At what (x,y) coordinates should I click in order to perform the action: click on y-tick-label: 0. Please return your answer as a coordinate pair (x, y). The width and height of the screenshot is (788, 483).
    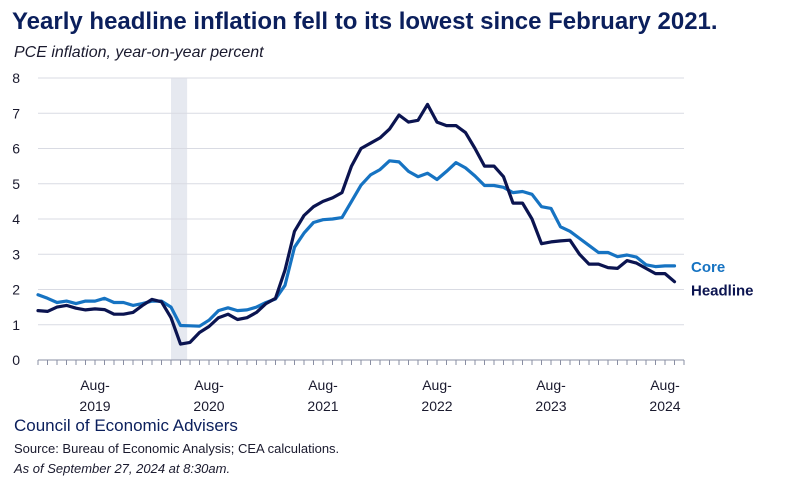
    Looking at the image, I should click on (16, 360).